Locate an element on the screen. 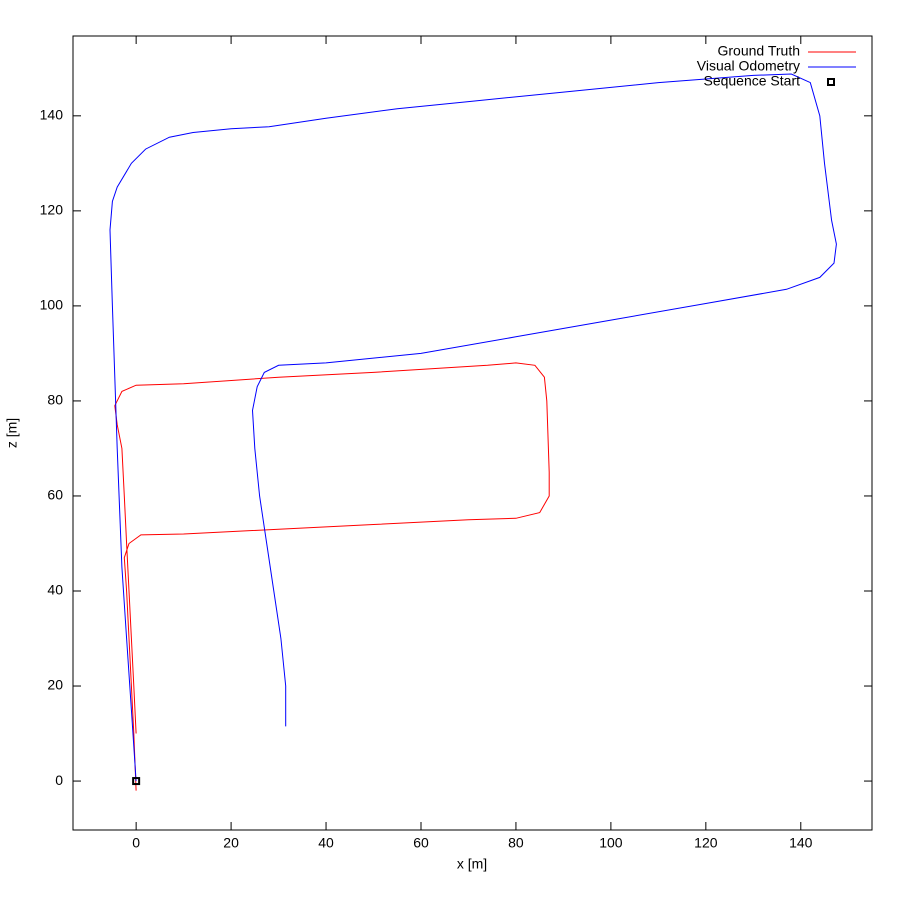  x-tick-label: 80 is located at coordinates (516, 843).